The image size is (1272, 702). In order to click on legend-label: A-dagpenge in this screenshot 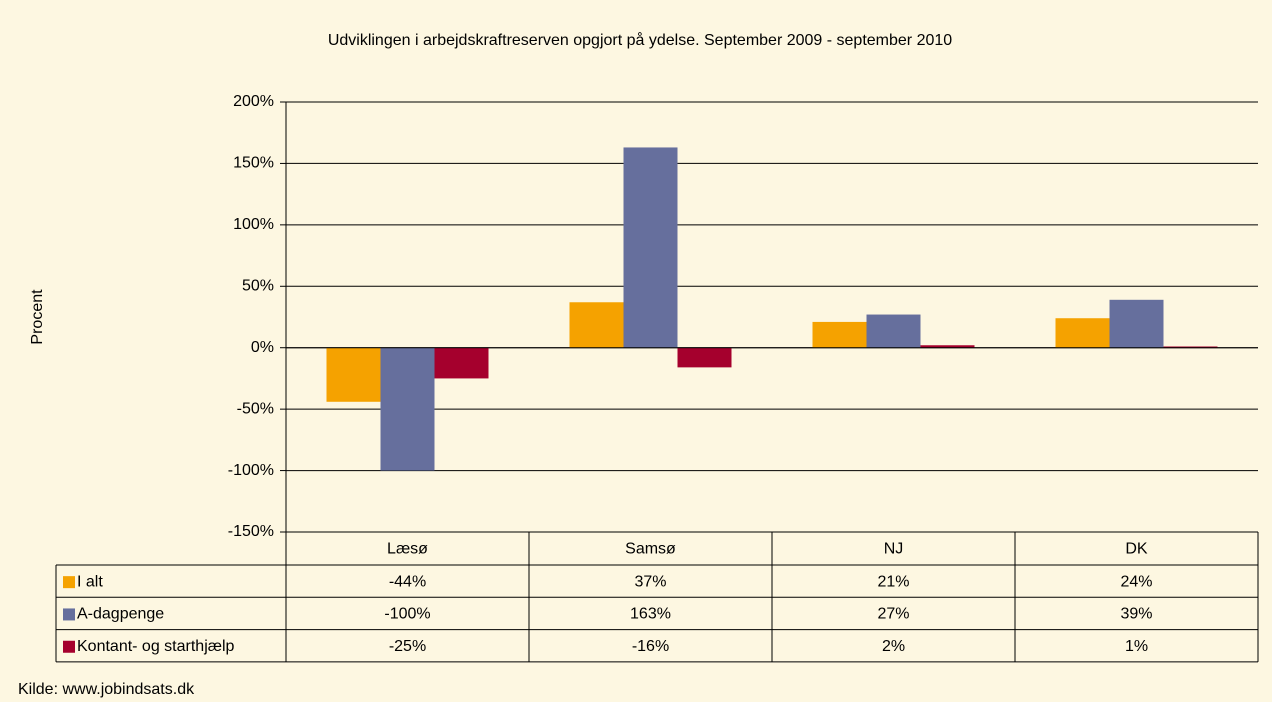, I will do `click(120, 614)`.